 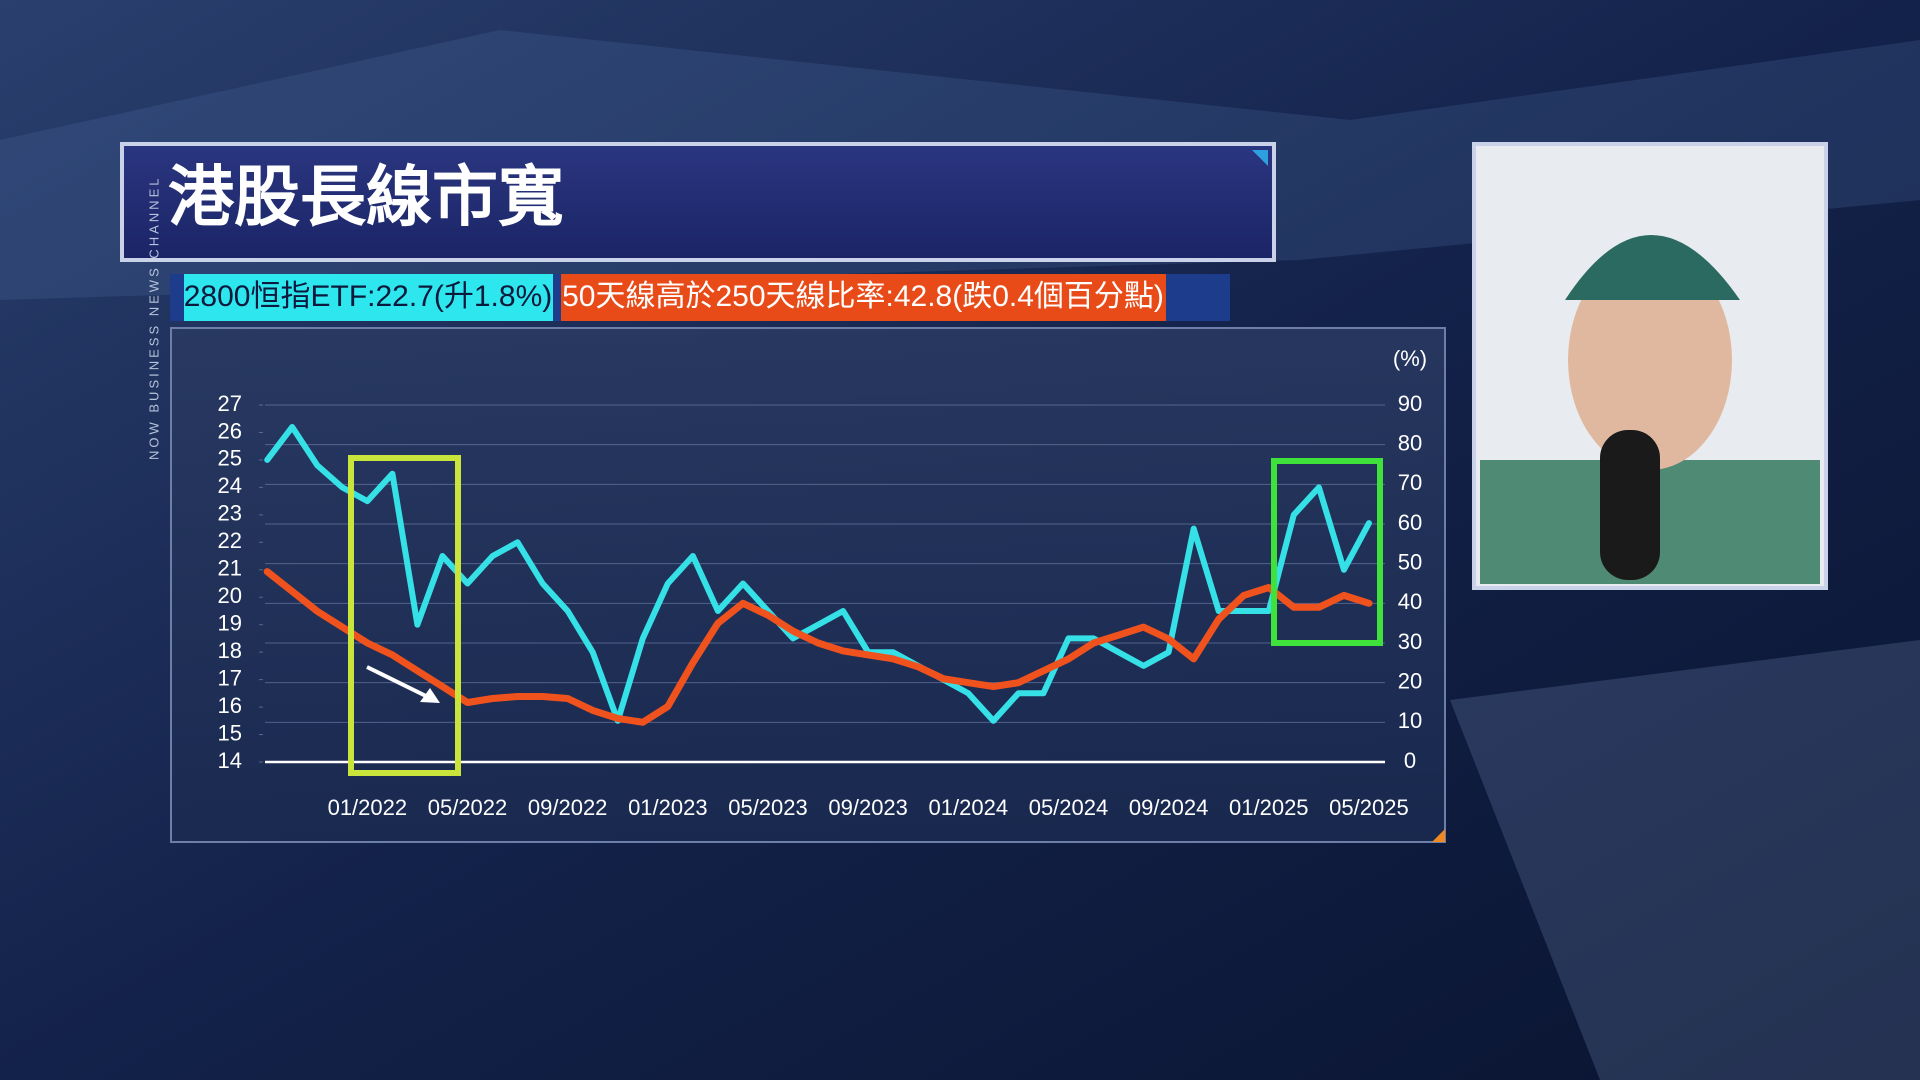 I want to click on y-tick-label: 19, so click(x=230, y=623).